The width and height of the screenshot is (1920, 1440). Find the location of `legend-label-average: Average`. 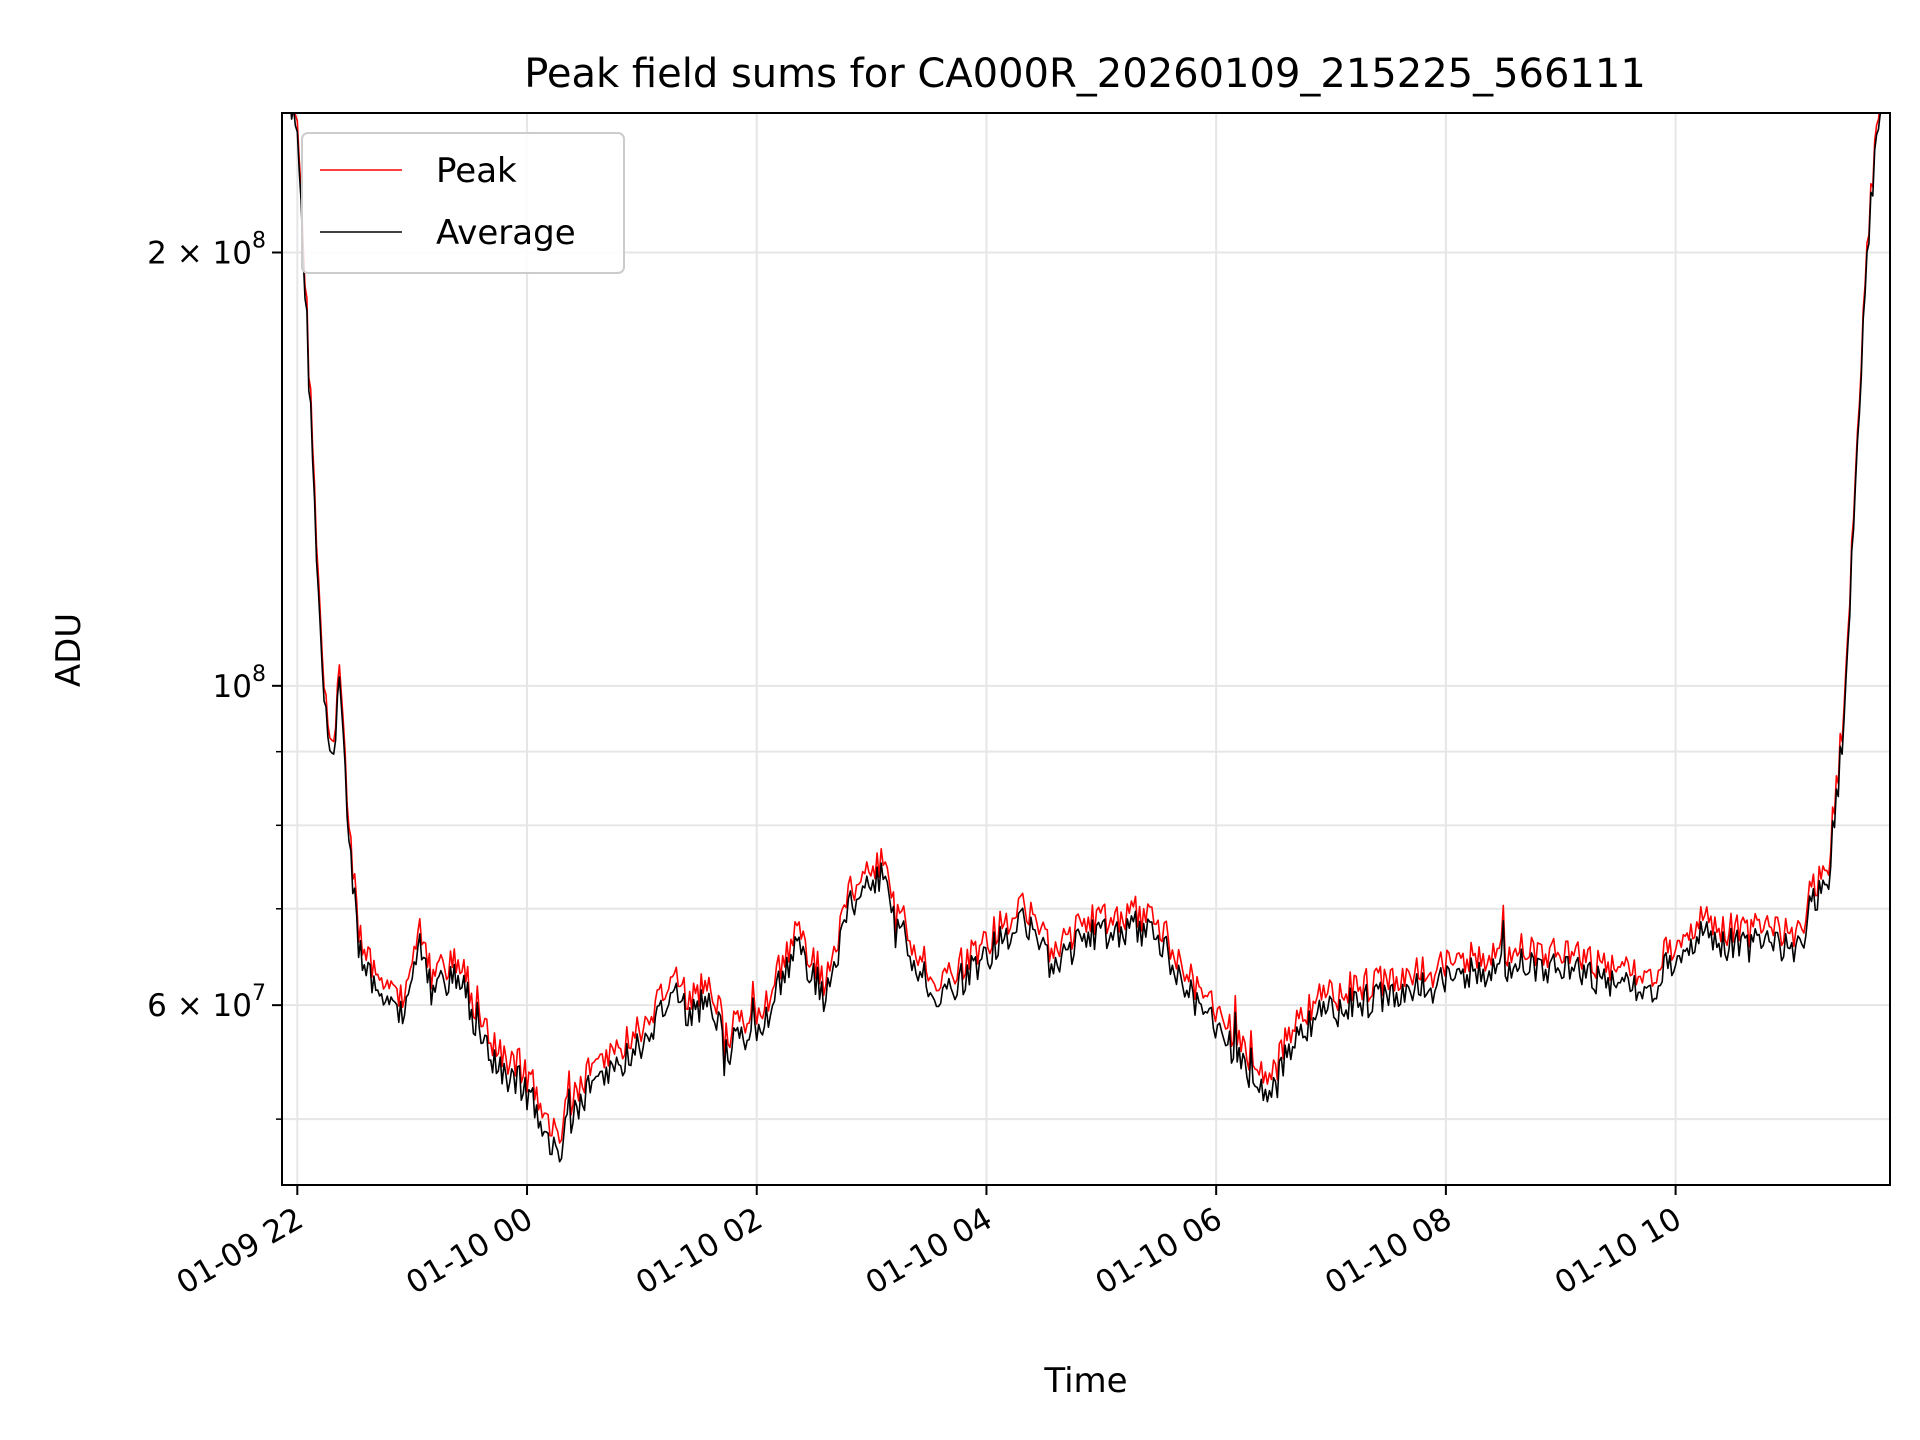

legend-label-average: Average is located at coordinates (506, 233).